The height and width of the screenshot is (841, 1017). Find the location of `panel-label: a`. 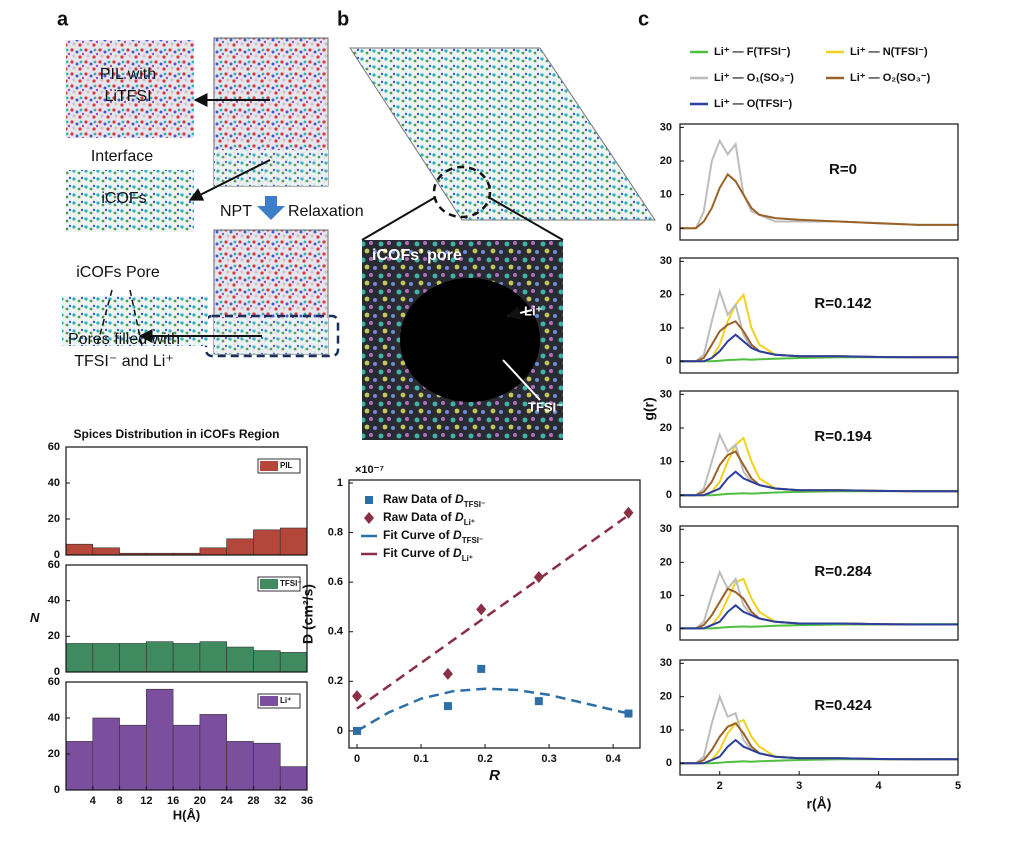

panel-label: a is located at coordinates (63, 19).